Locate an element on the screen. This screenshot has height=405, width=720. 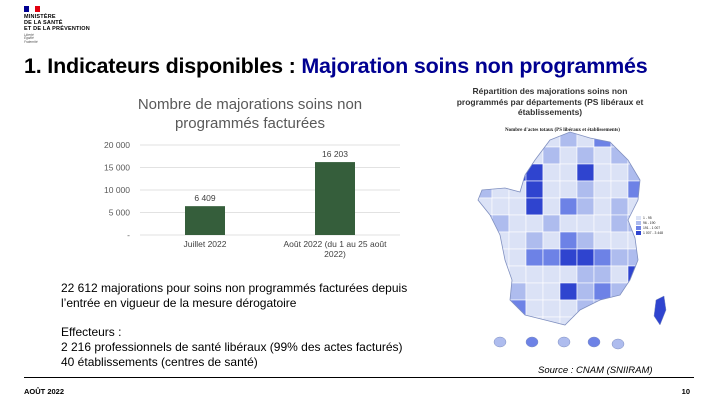
french-flag-icon is located at coordinates (32, 9).